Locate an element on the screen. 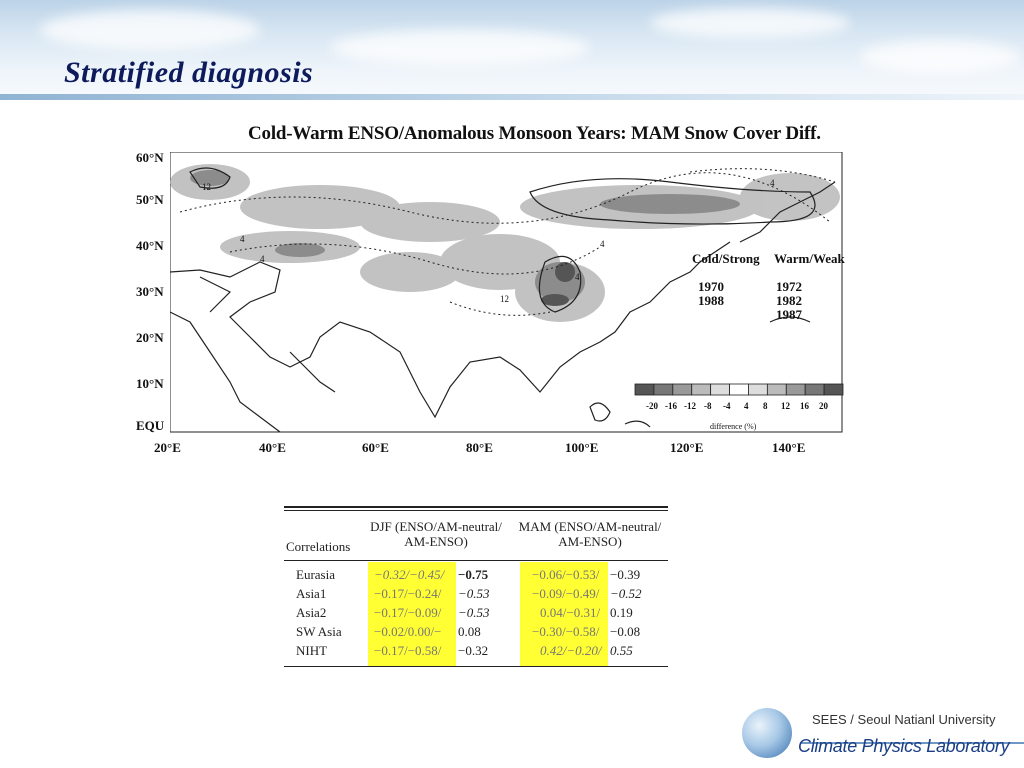 Image resolution: width=1024 pixels, height=768 pixels. row-label-sw-asia: SW Asia is located at coordinates (319, 631).